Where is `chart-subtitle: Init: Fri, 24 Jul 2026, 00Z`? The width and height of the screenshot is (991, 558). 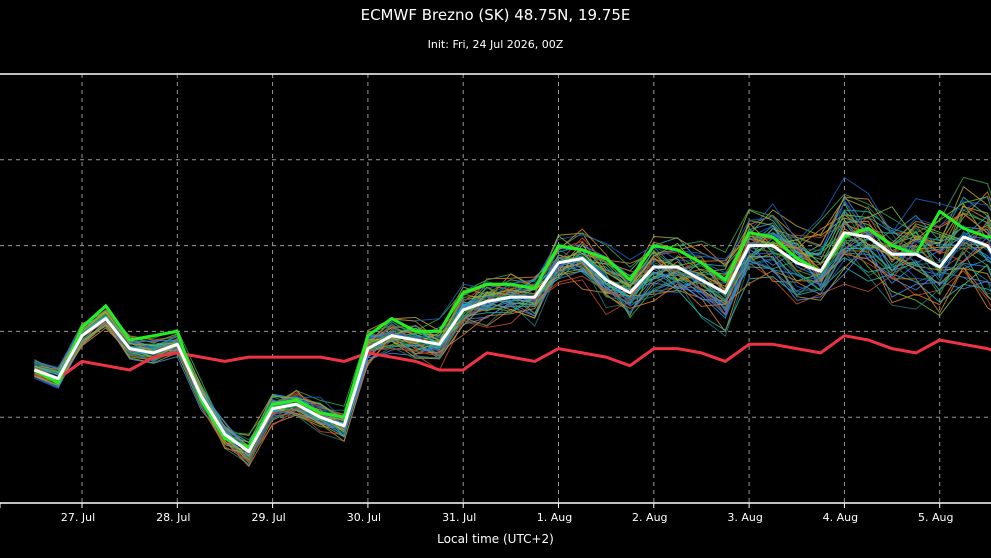 chart-subtitle: Init: Fri, 24 Jul 2026, 00Z is located at coordinates (495, 44).